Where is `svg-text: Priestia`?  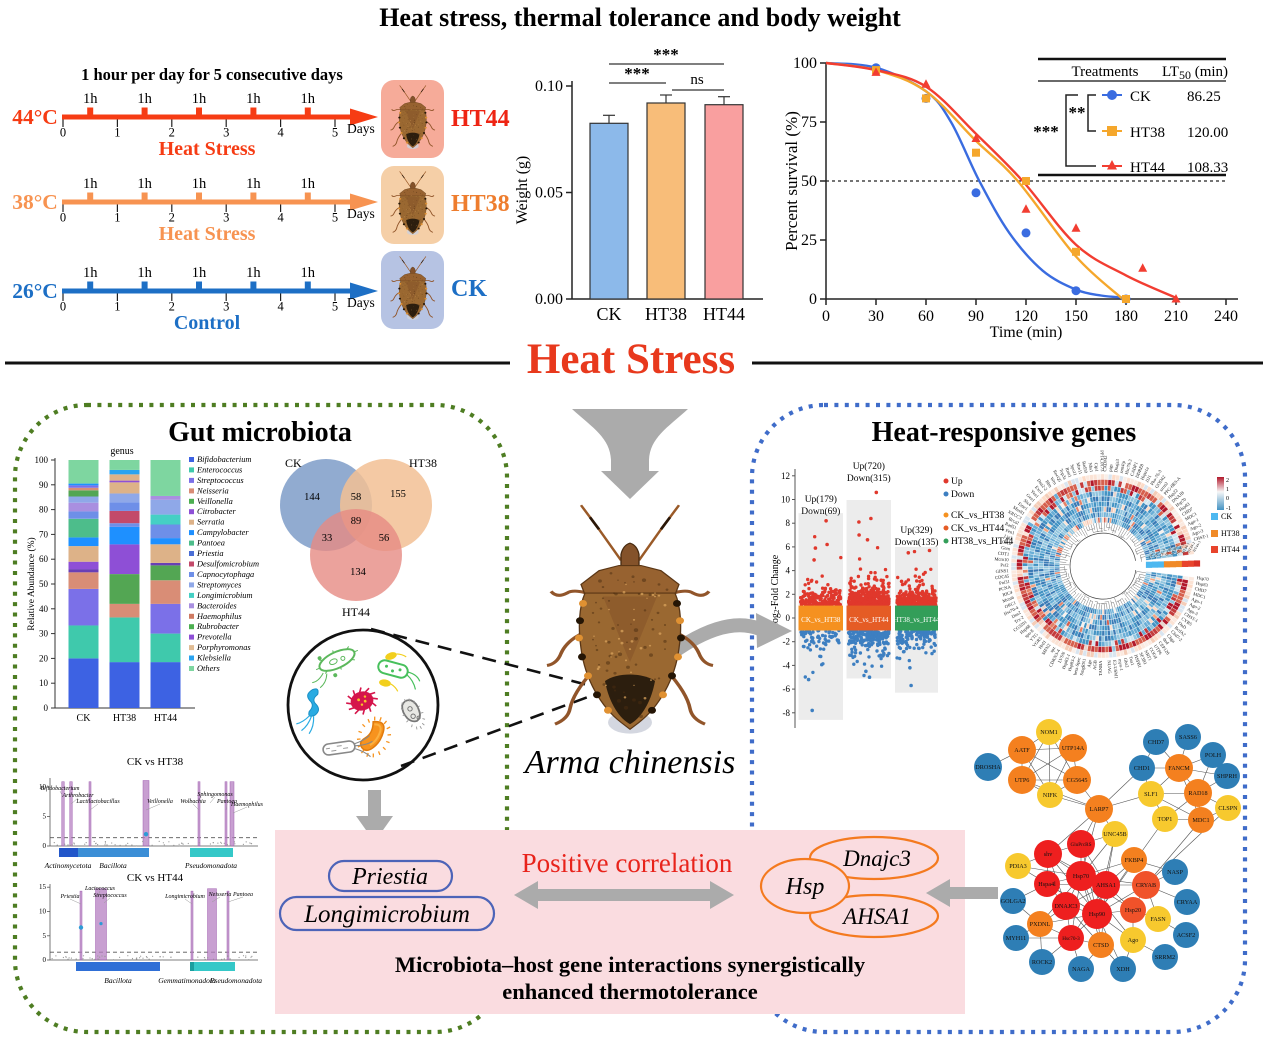
svg-text: Priestia is located at coordinates (70, 897).